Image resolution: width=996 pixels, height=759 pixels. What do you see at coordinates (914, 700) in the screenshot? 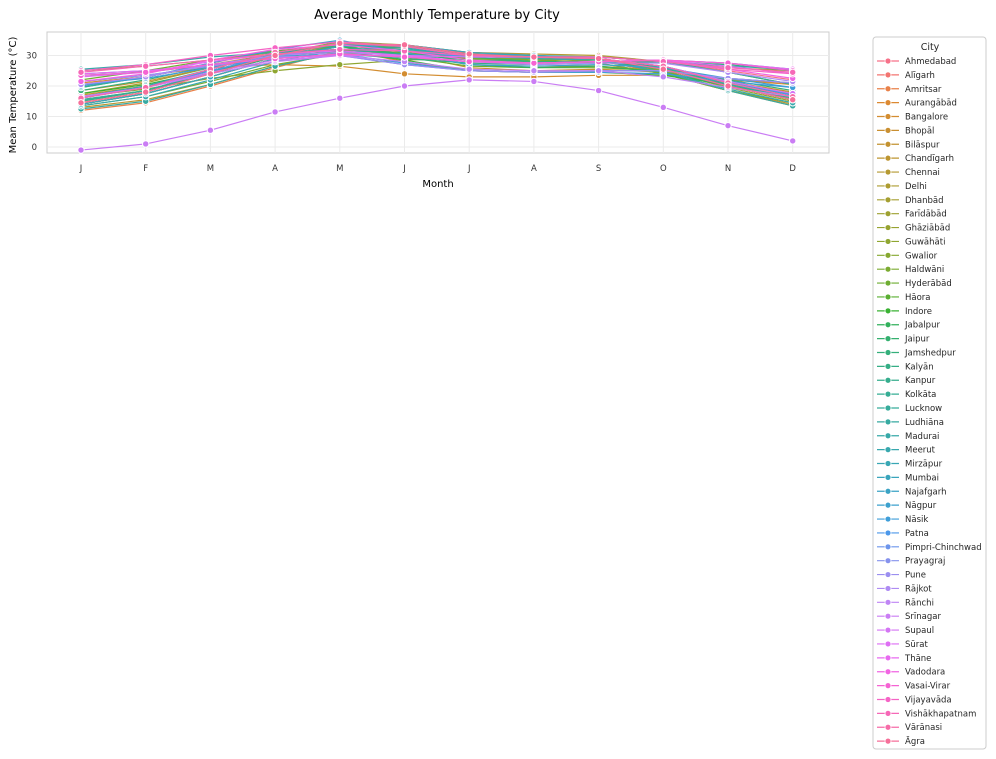
I see `legend-item: Vijayavāda` at bounding box center [914, 700].